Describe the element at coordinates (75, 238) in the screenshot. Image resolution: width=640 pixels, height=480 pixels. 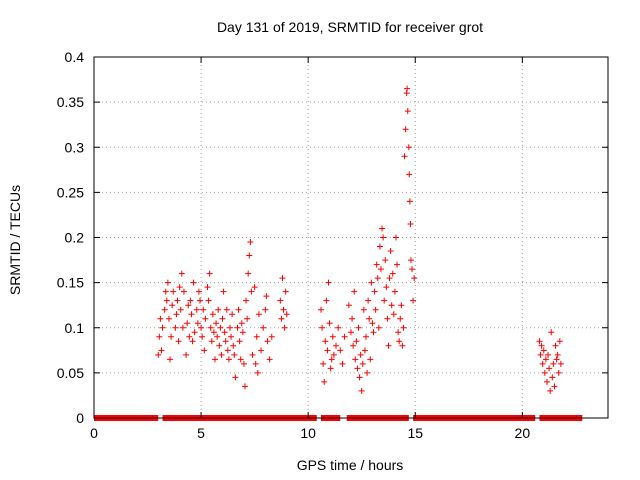
I see `y-tick-label: 0.2` at that location.